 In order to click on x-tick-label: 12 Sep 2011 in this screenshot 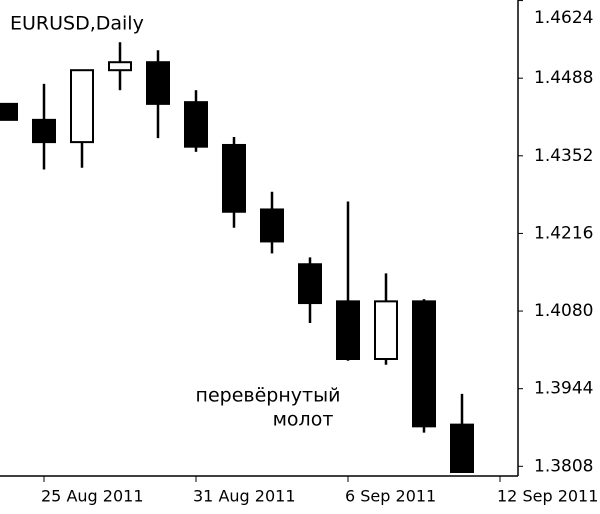, I will do `click(547, 496)`.